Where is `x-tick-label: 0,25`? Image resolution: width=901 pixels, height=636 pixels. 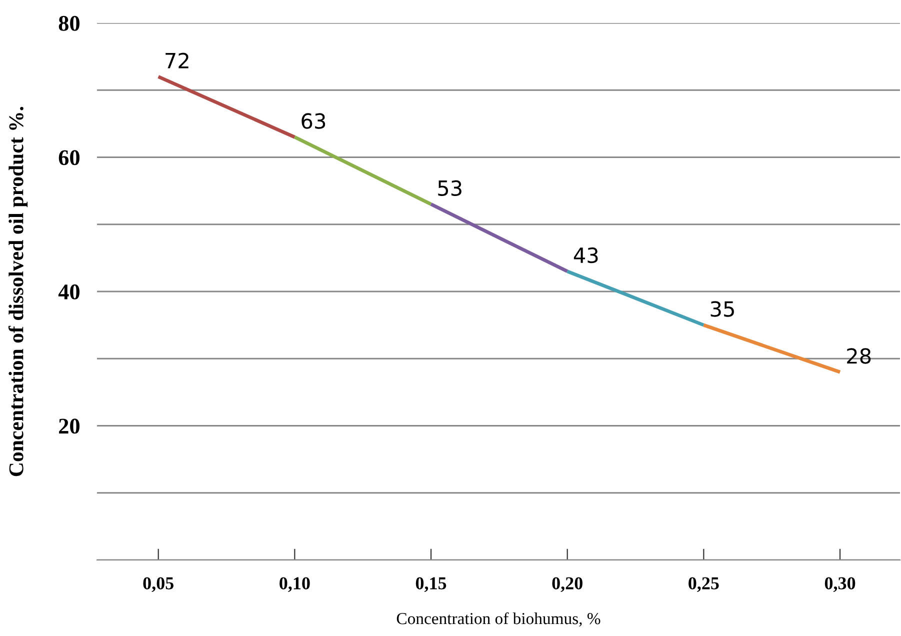 x-tick-label: 0,25 is located at coordinates (703, 584).